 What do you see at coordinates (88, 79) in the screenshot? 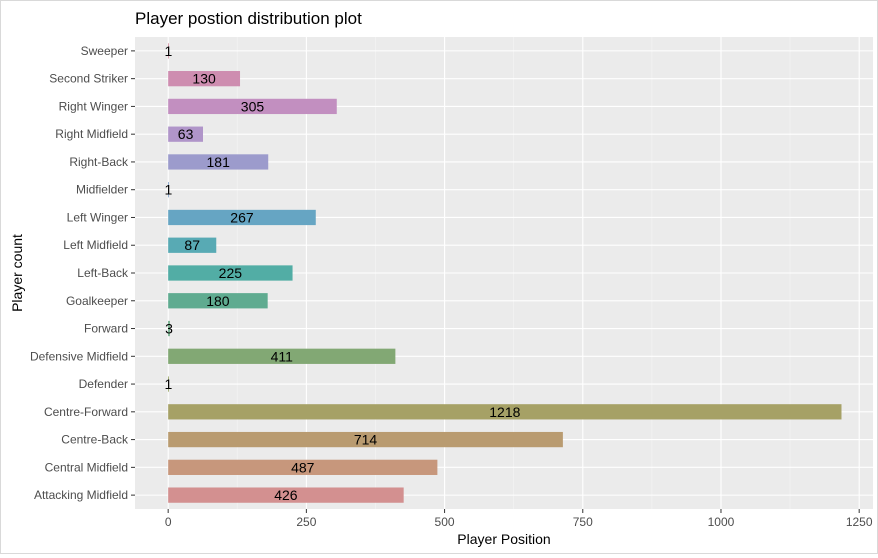
I see `y-tick-label: Second Striker` at bounding box center [88, 79].